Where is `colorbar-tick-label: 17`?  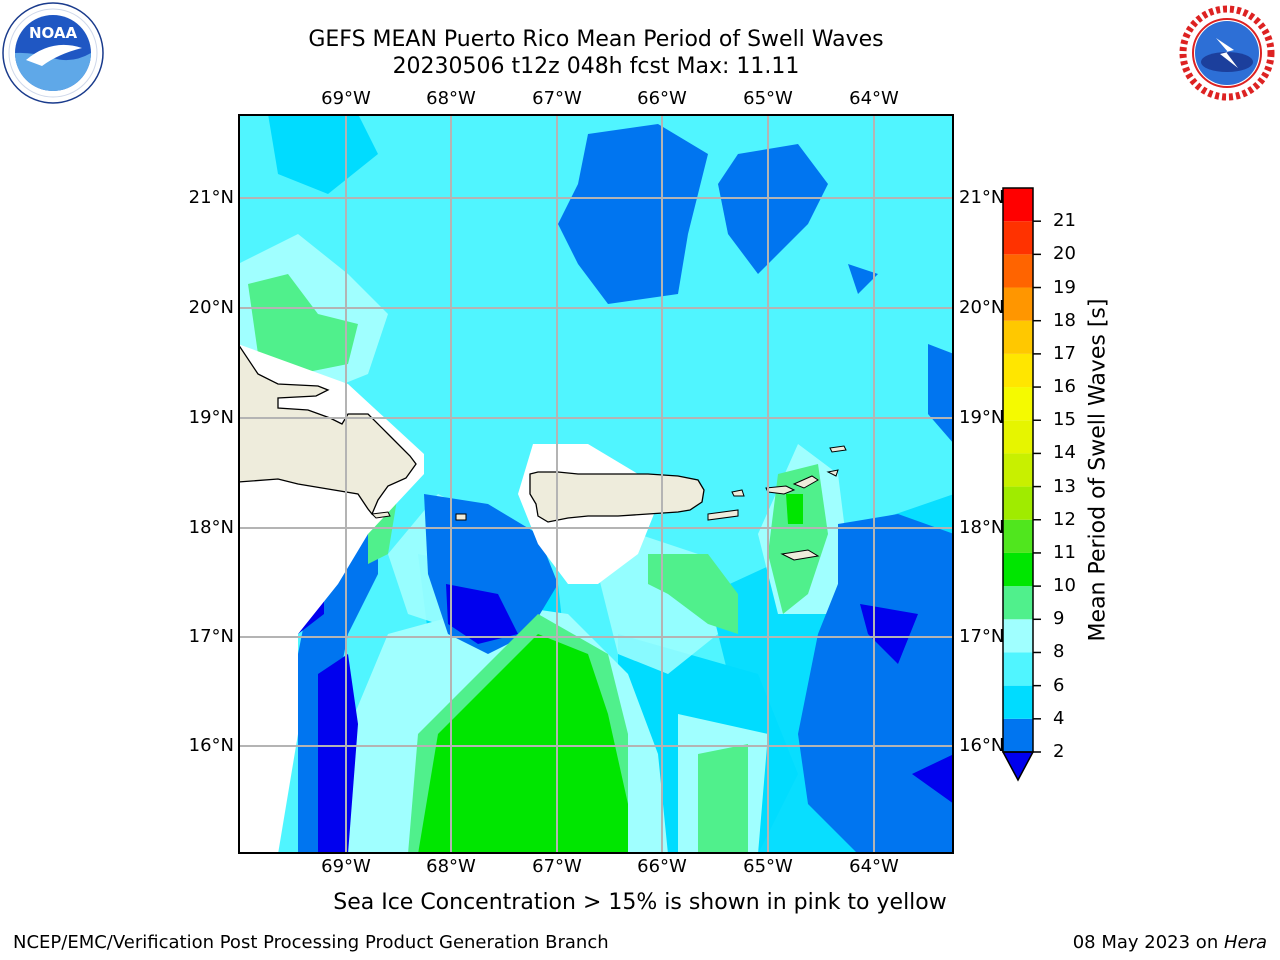 colorbar-tick-label: 17 is located at coordinates (1064, 353).